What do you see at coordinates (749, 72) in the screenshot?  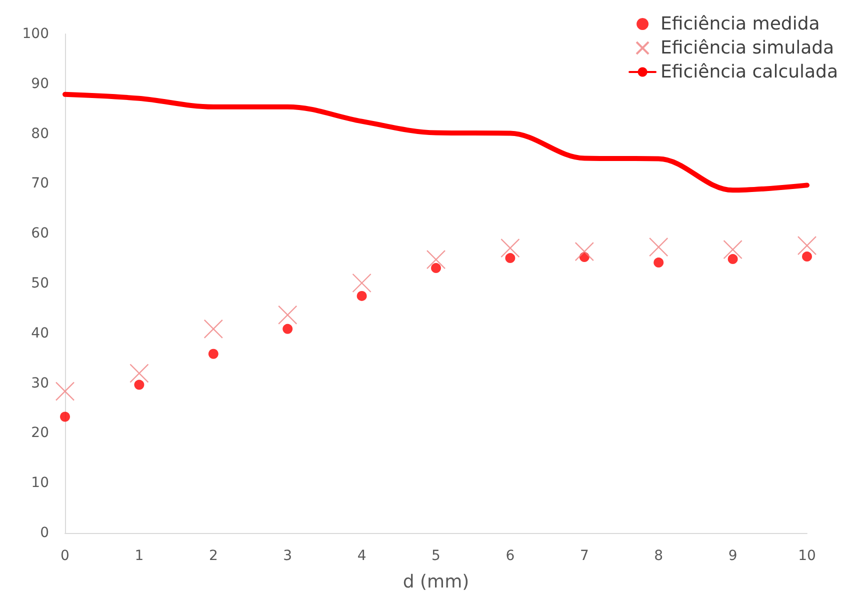 I see `legend-label: Eficiência calculada` at bounding box center [749, 72].